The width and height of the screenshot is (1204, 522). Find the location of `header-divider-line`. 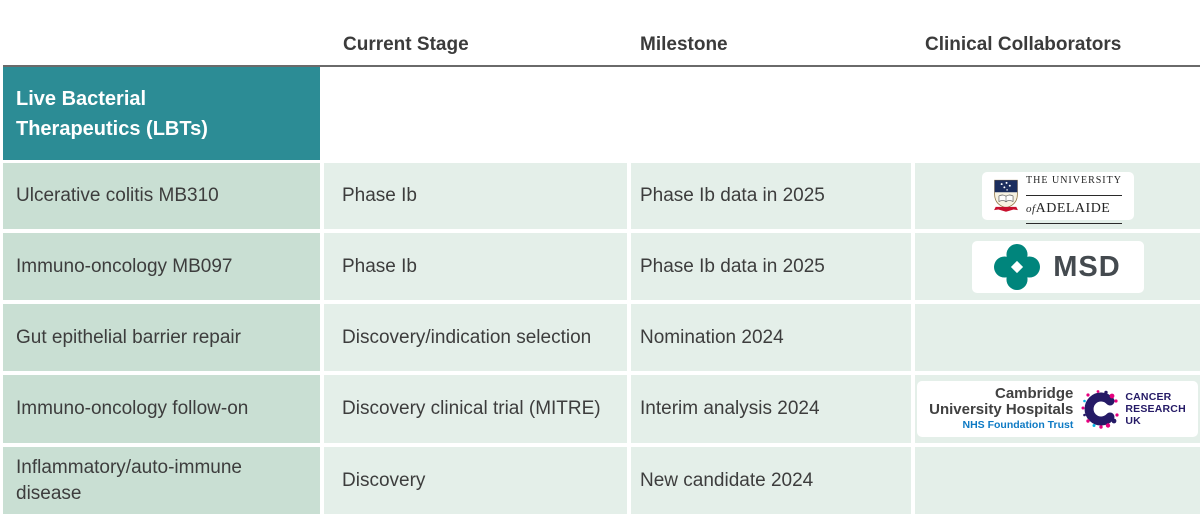

header-divider-line is located at coordinates (601, 66).